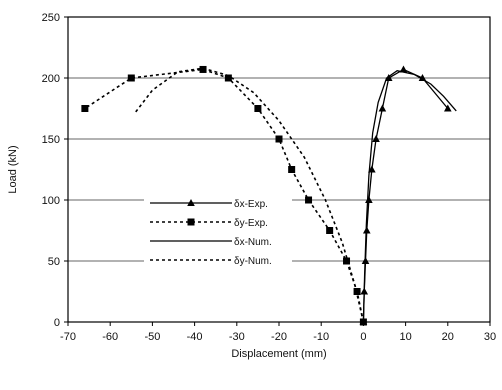 This screenshot has height=390, width=502. I want to click on series-x-exp, so click(405, 195).